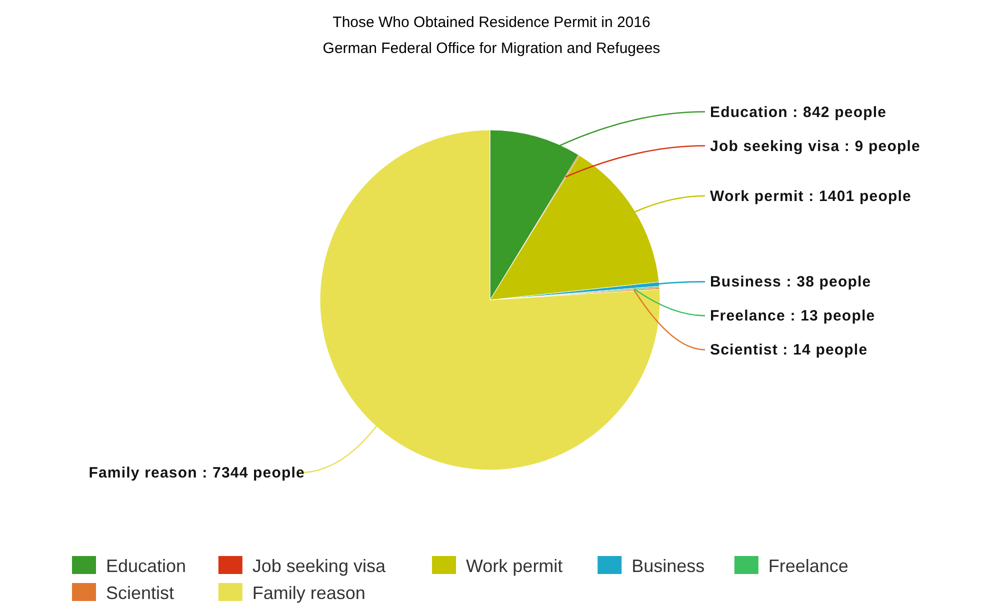 The width and height of the screenshot is (983, 612). What do you see at coordinates (319, 566) in the screenshot?
I see `legend-label: Job seeking visa` at bounding box center [319, 566].